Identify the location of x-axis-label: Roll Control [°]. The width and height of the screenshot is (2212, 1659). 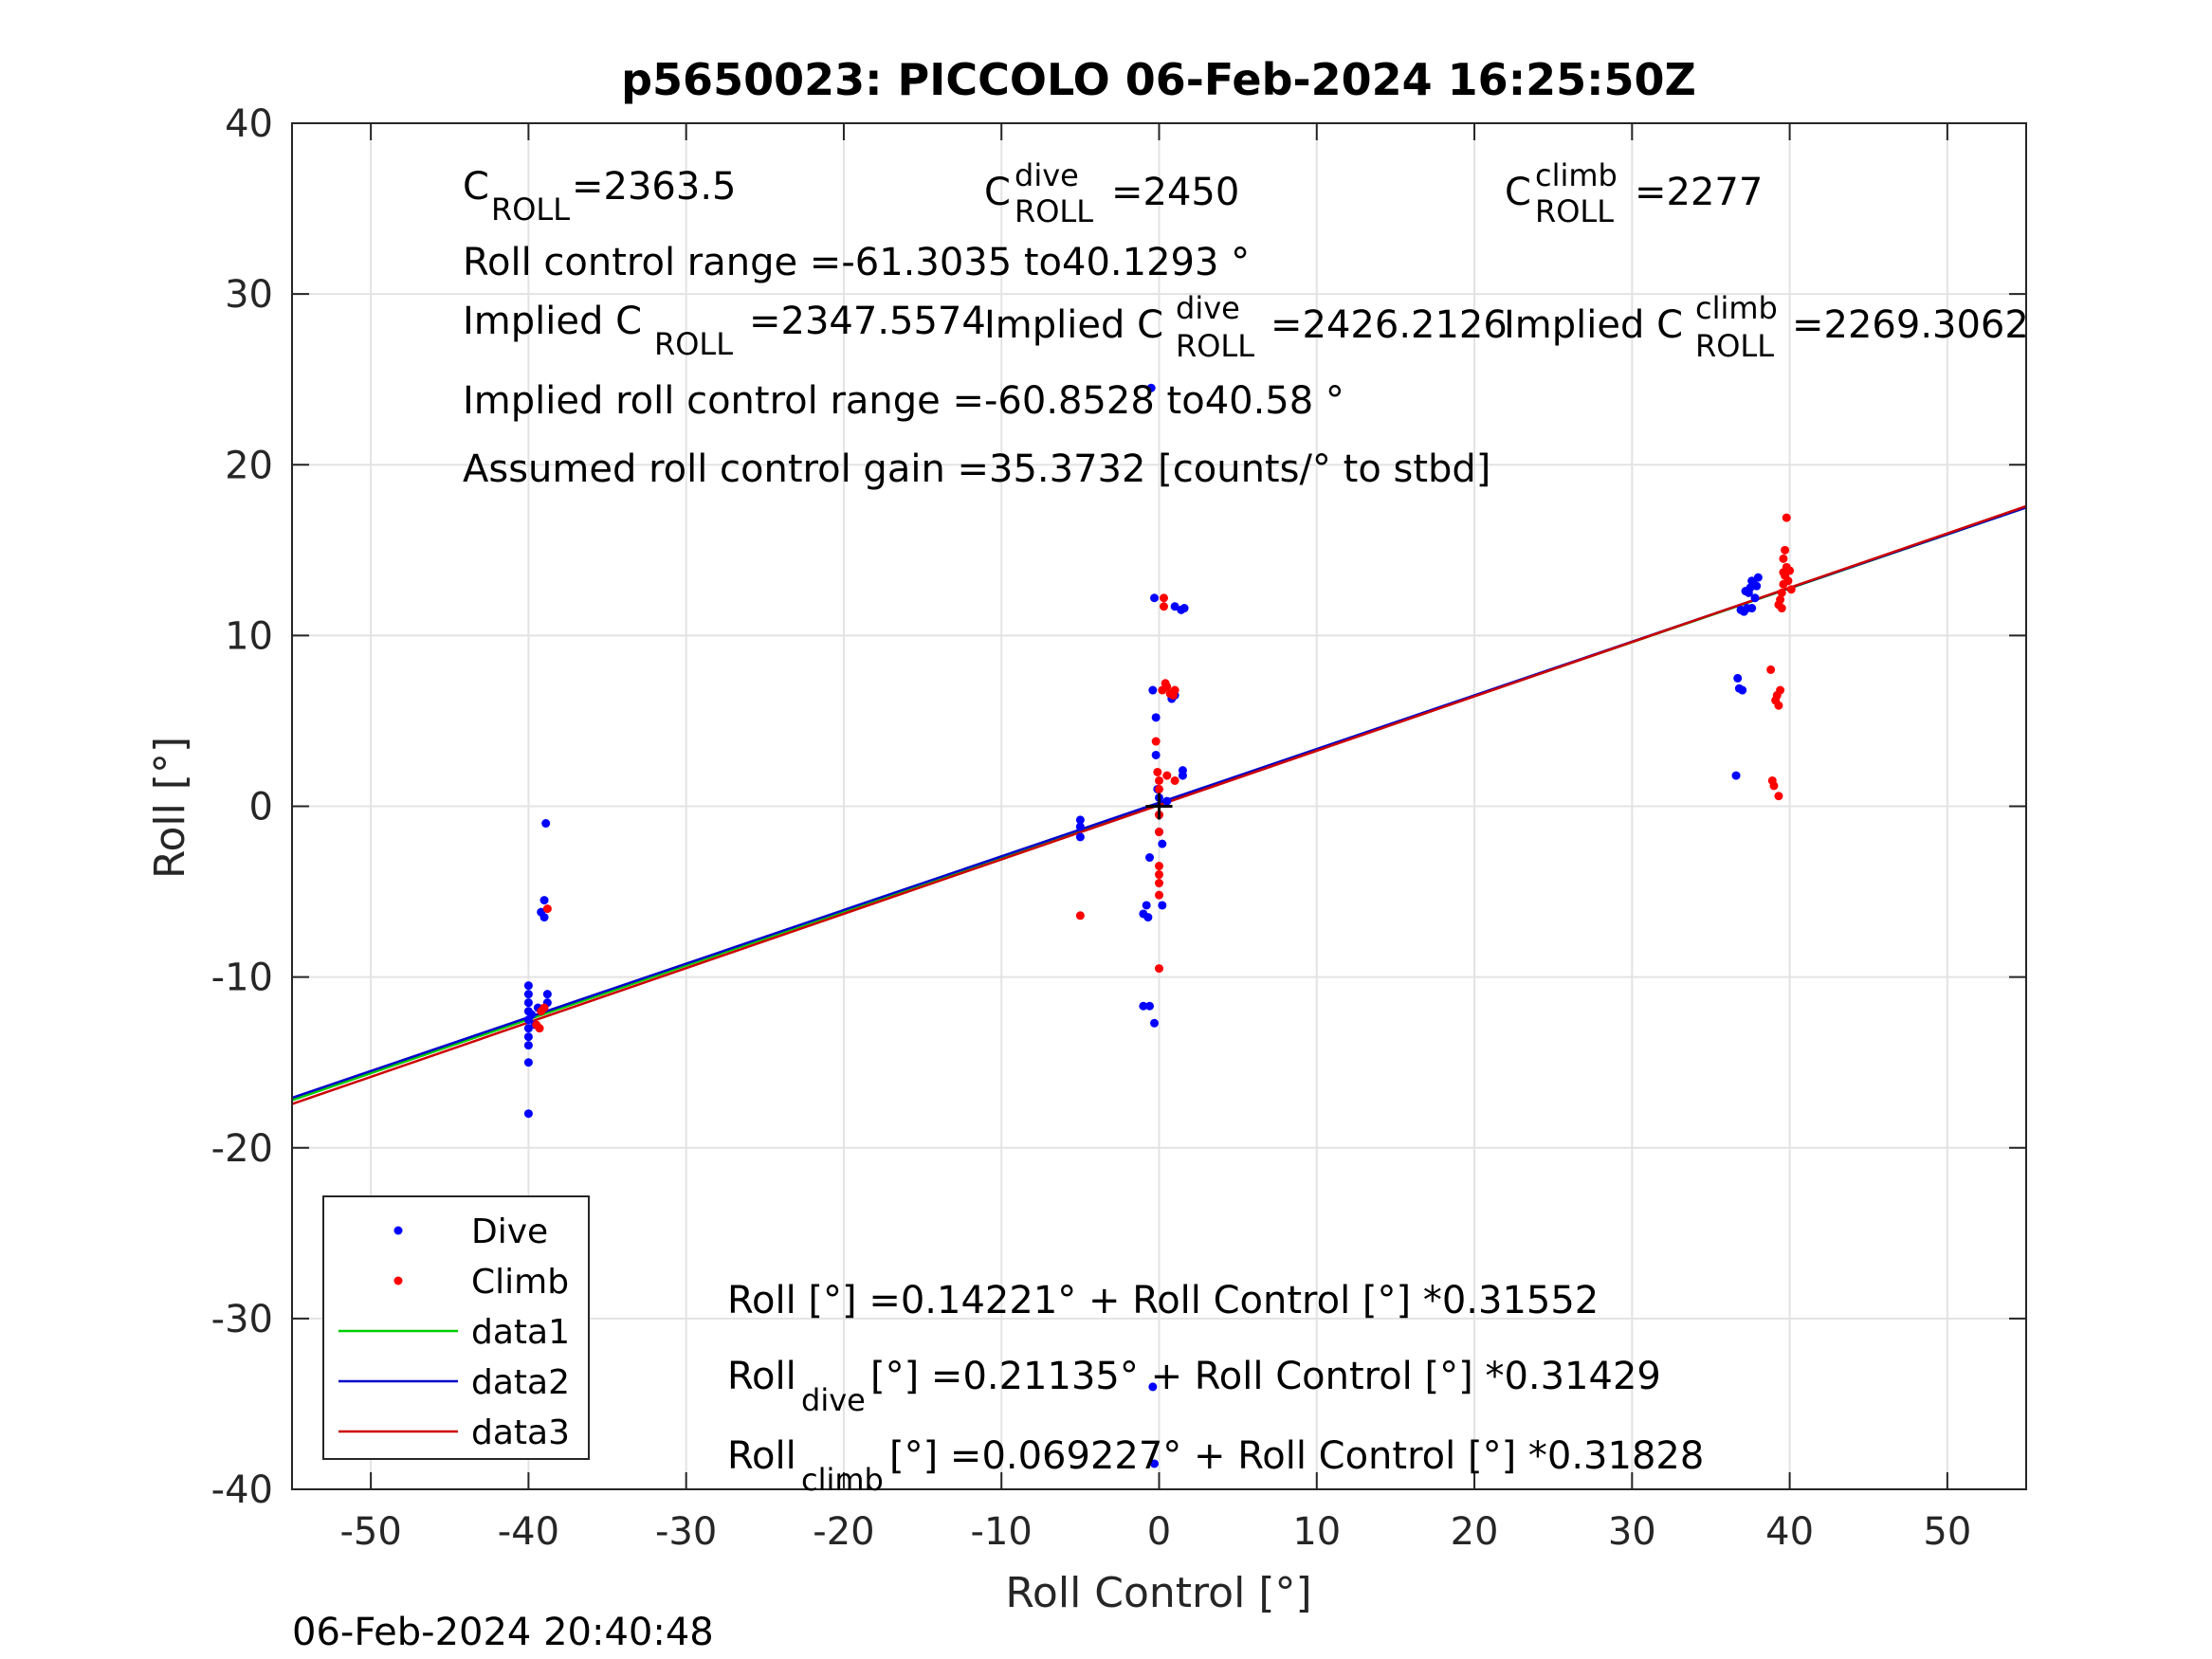
(1158, 1593).